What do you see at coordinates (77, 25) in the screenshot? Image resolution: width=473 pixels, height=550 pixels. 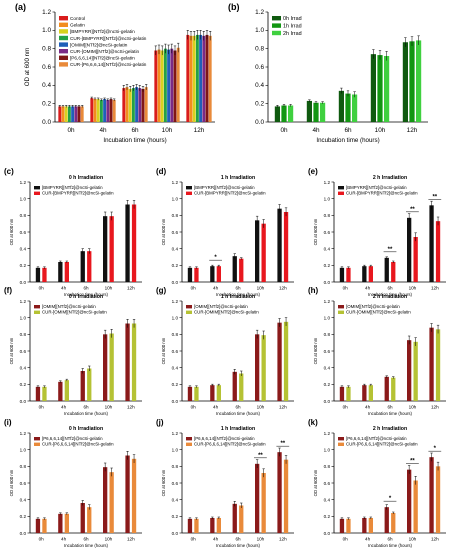 I see `legend-label: Gelatin` at bounding box center [77, 25].